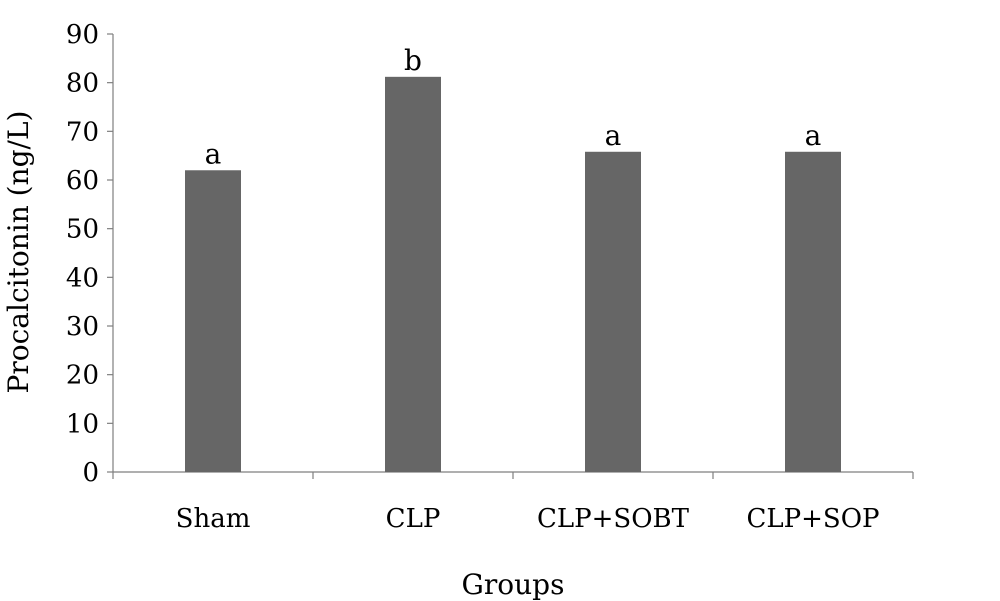 Image resolution: width=1000 pixels, height=601 pixels. Describe the element at coordinates (82, 230) in the screenshot. I see `y-tick-label: 50` at that location.